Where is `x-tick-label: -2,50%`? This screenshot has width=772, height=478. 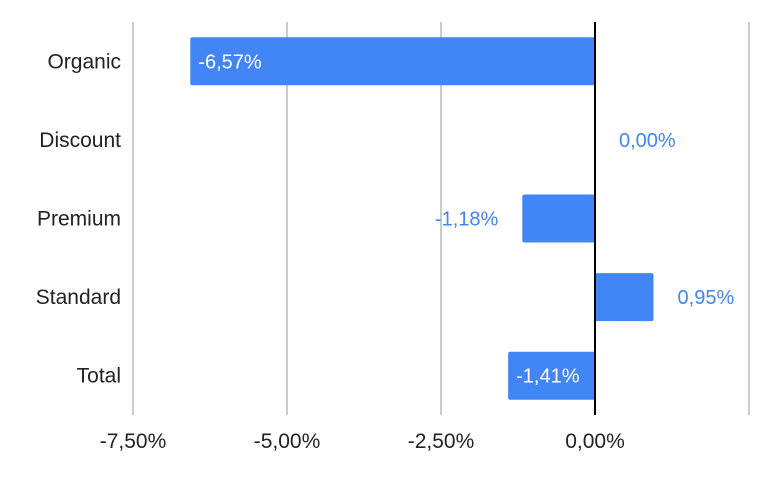
x-tick-label: -2,50% is located at coordinates (441, 441).